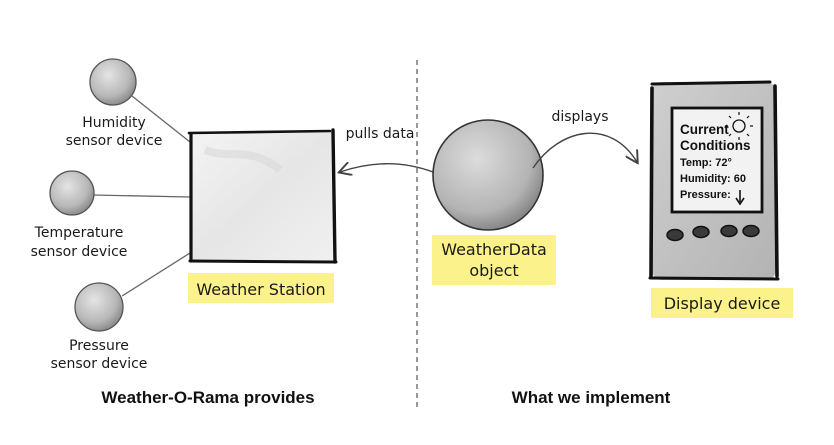  Describe the element at coordinates (387, 168) in the screenshot. I see `pulls-data-arrow-line` at that location.